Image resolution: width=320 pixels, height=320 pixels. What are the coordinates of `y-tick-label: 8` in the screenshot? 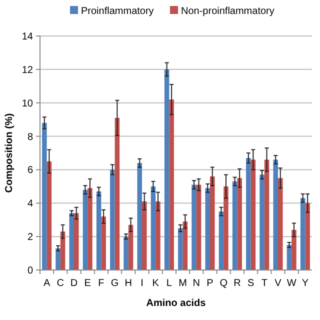 It's located at (30, 137).